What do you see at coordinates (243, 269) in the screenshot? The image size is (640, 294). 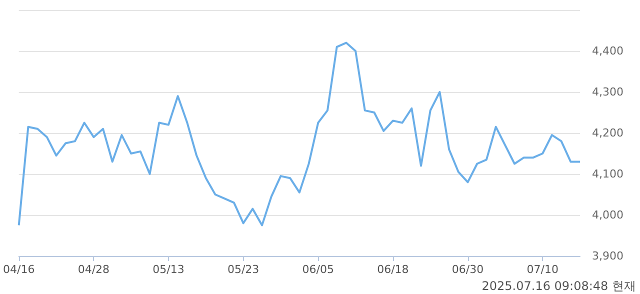 I see `x-tick-label: 05/23` at bounding box center [243, 269].